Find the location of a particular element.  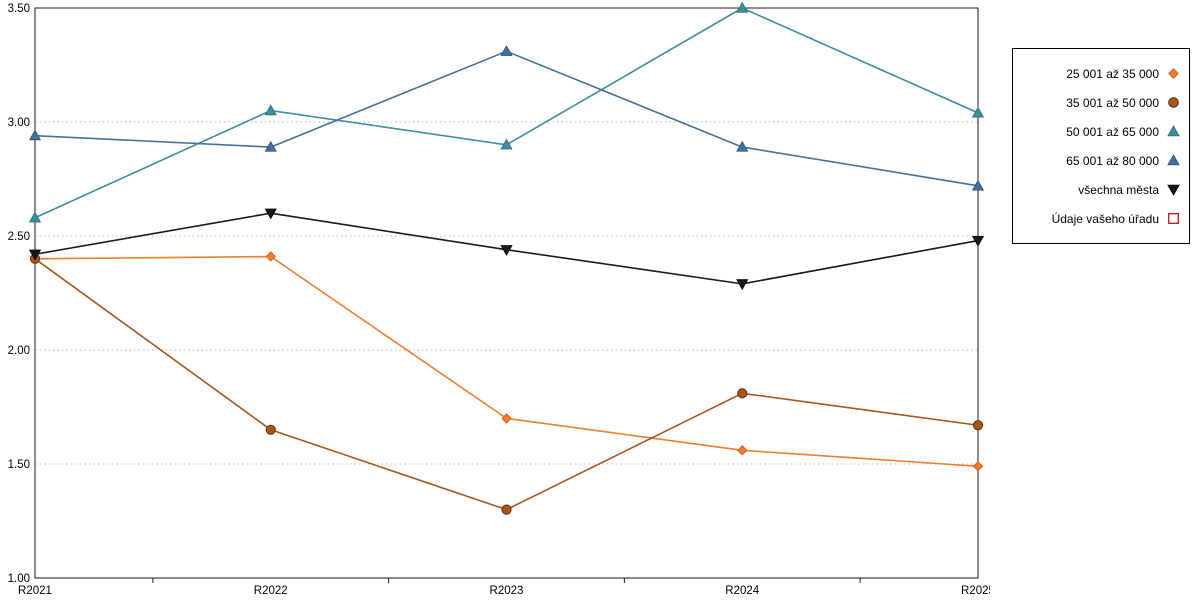

legend-item: Údaje vašeho úřadu is located at coordinates (1100, 218).